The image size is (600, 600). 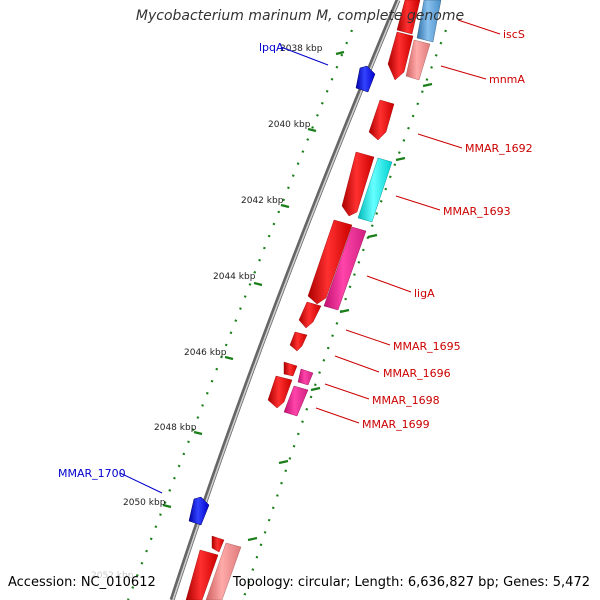 I want to click on gene-next-red, so click(x=202, y=574).